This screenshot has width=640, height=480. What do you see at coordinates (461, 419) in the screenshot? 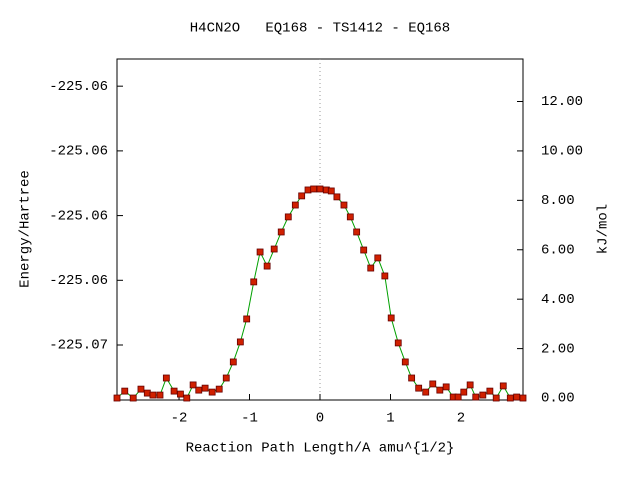
I see `x-tick-label: 2` at bounding box center [461, 419].